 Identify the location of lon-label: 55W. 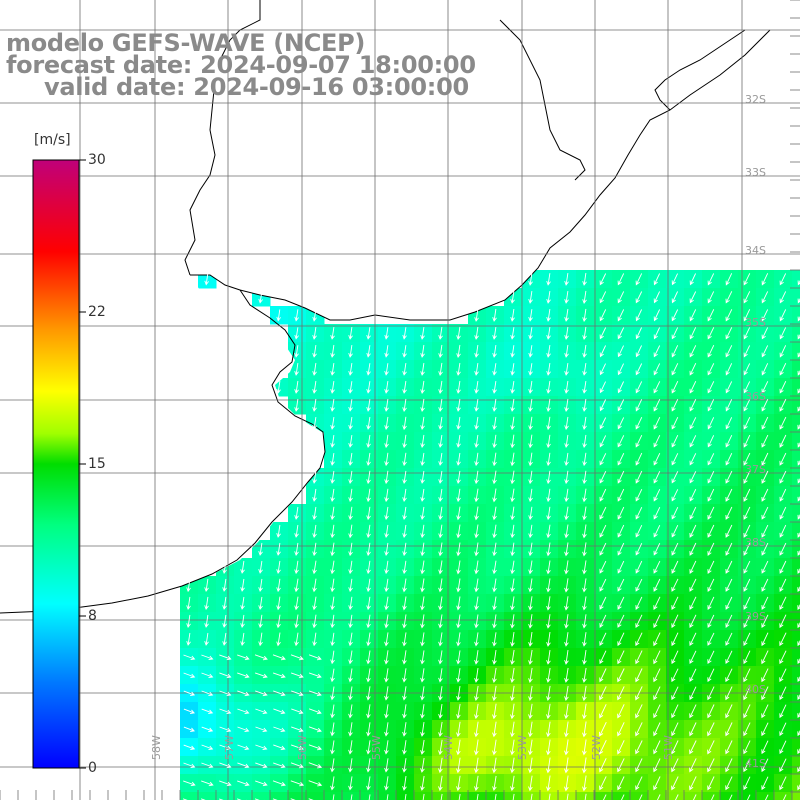
(376, 747).